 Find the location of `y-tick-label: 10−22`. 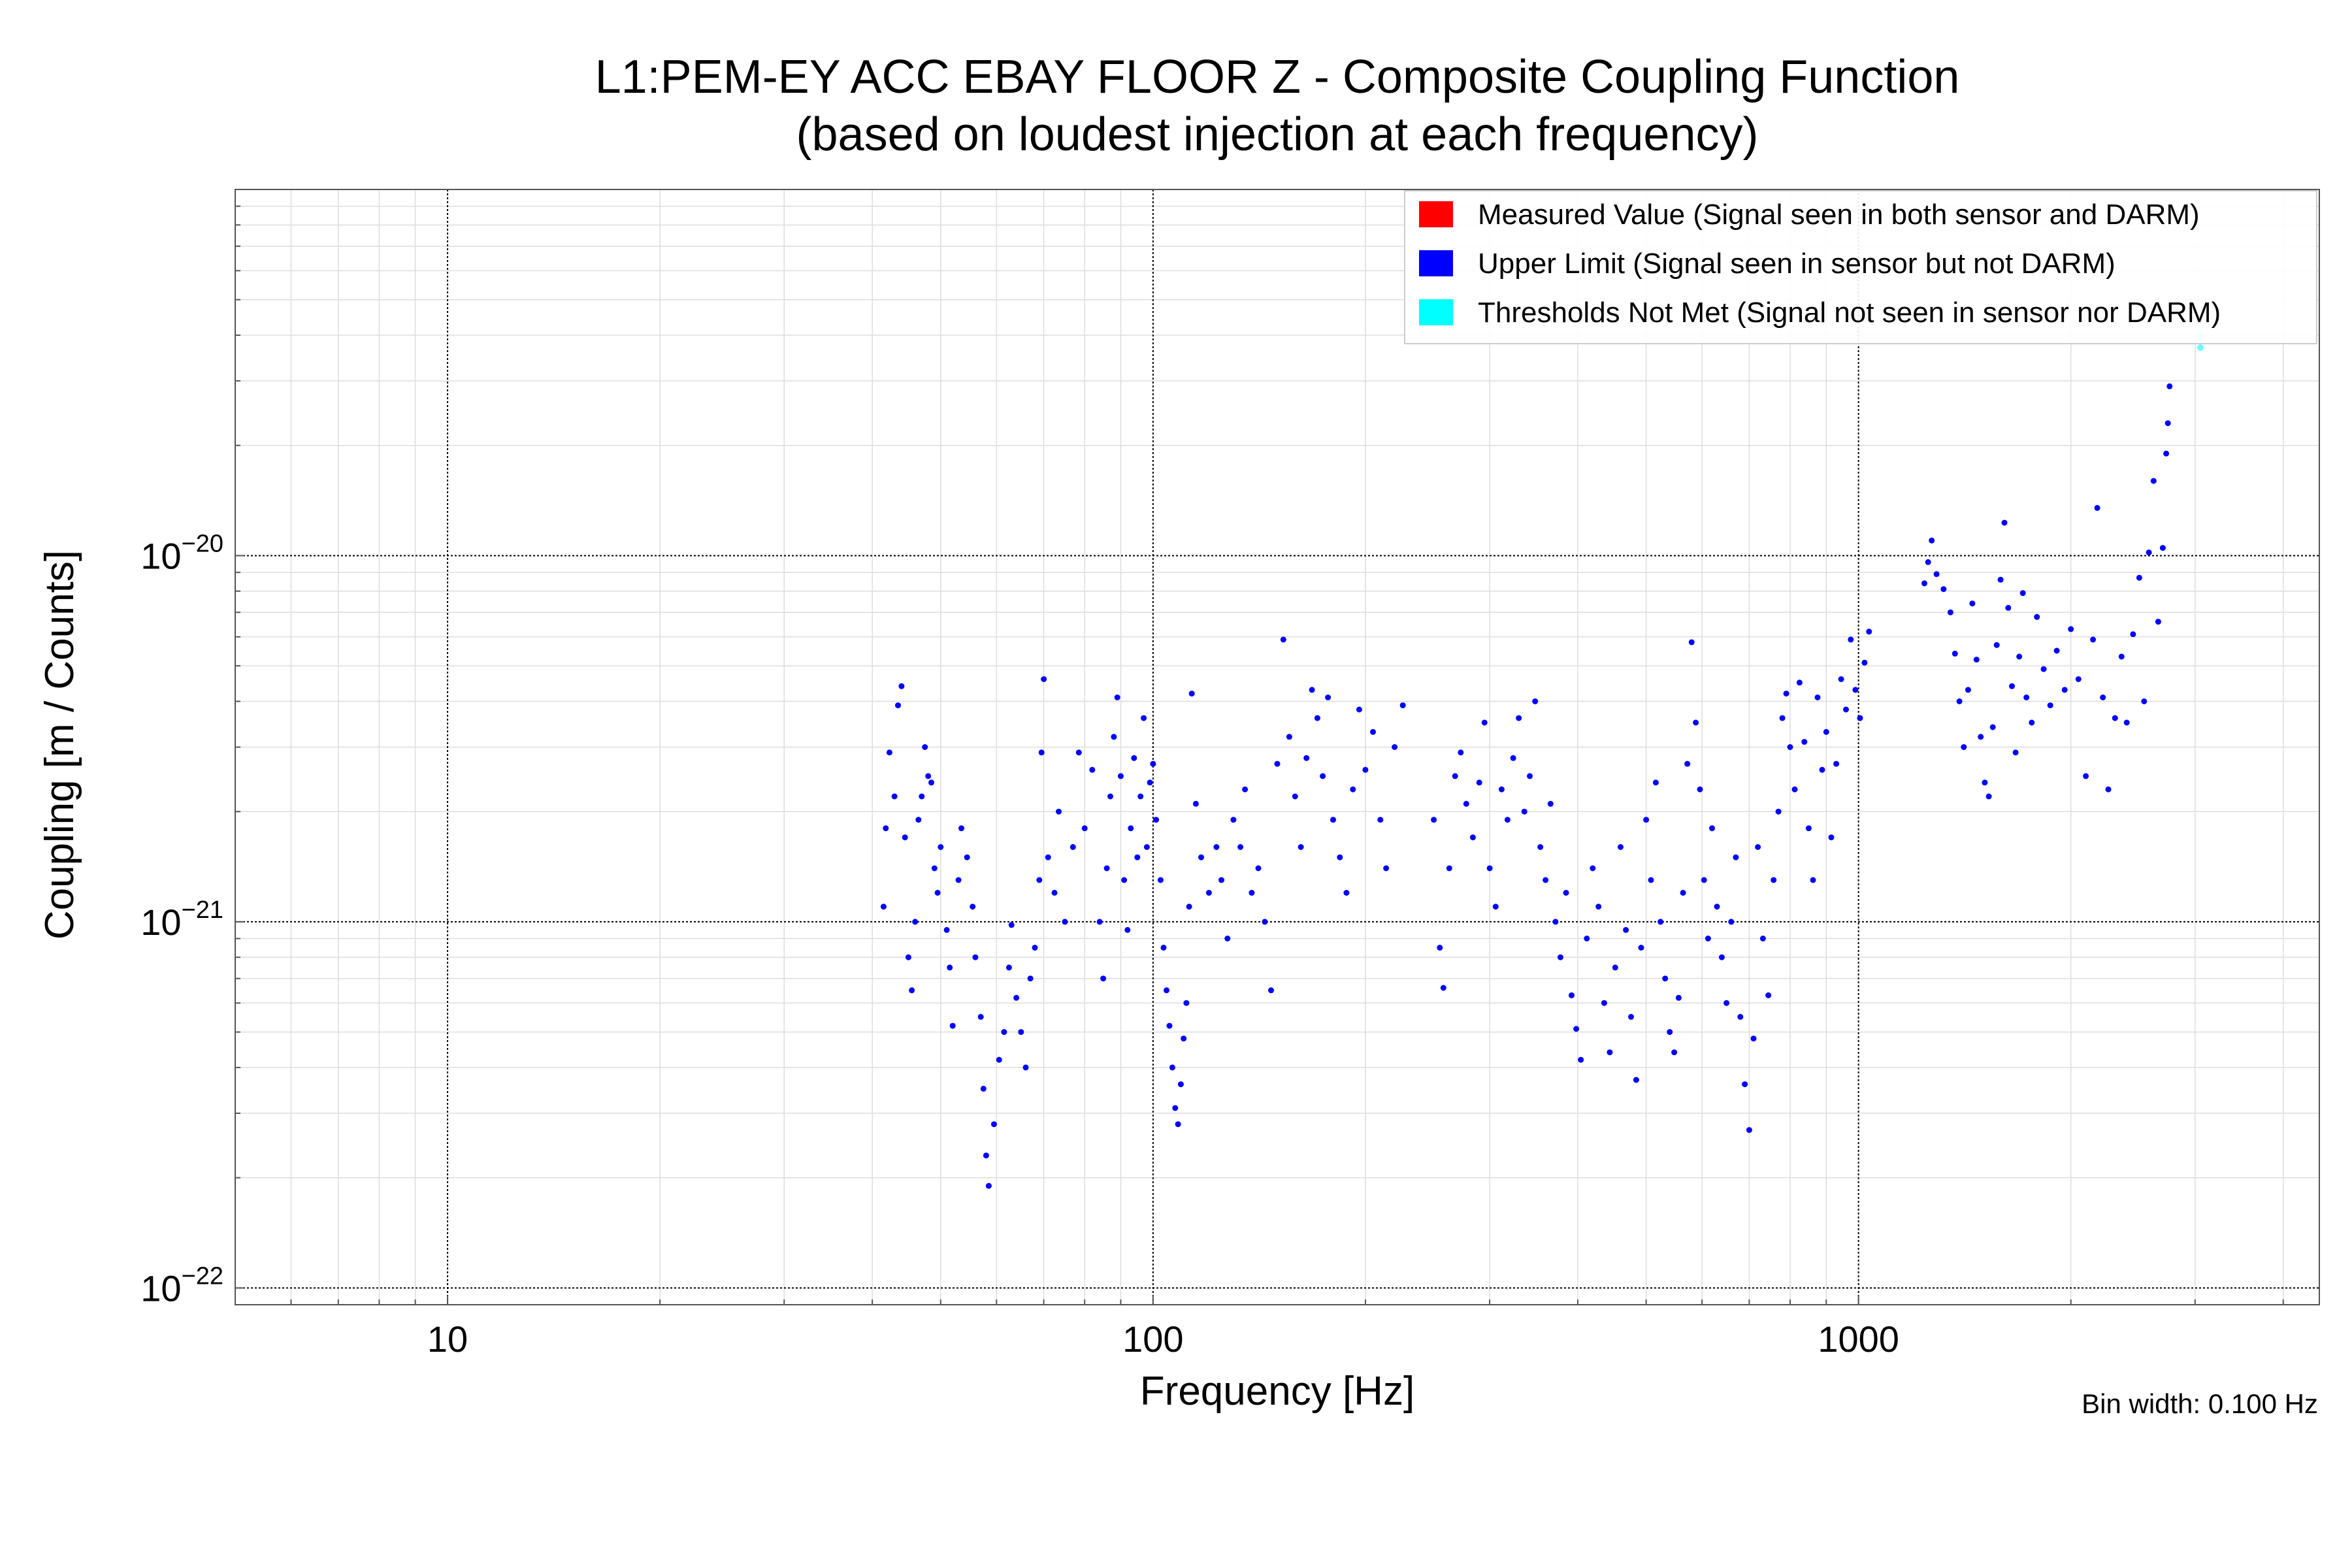

y-tick-label: 10−22 is located at coordinates (181, 1285).